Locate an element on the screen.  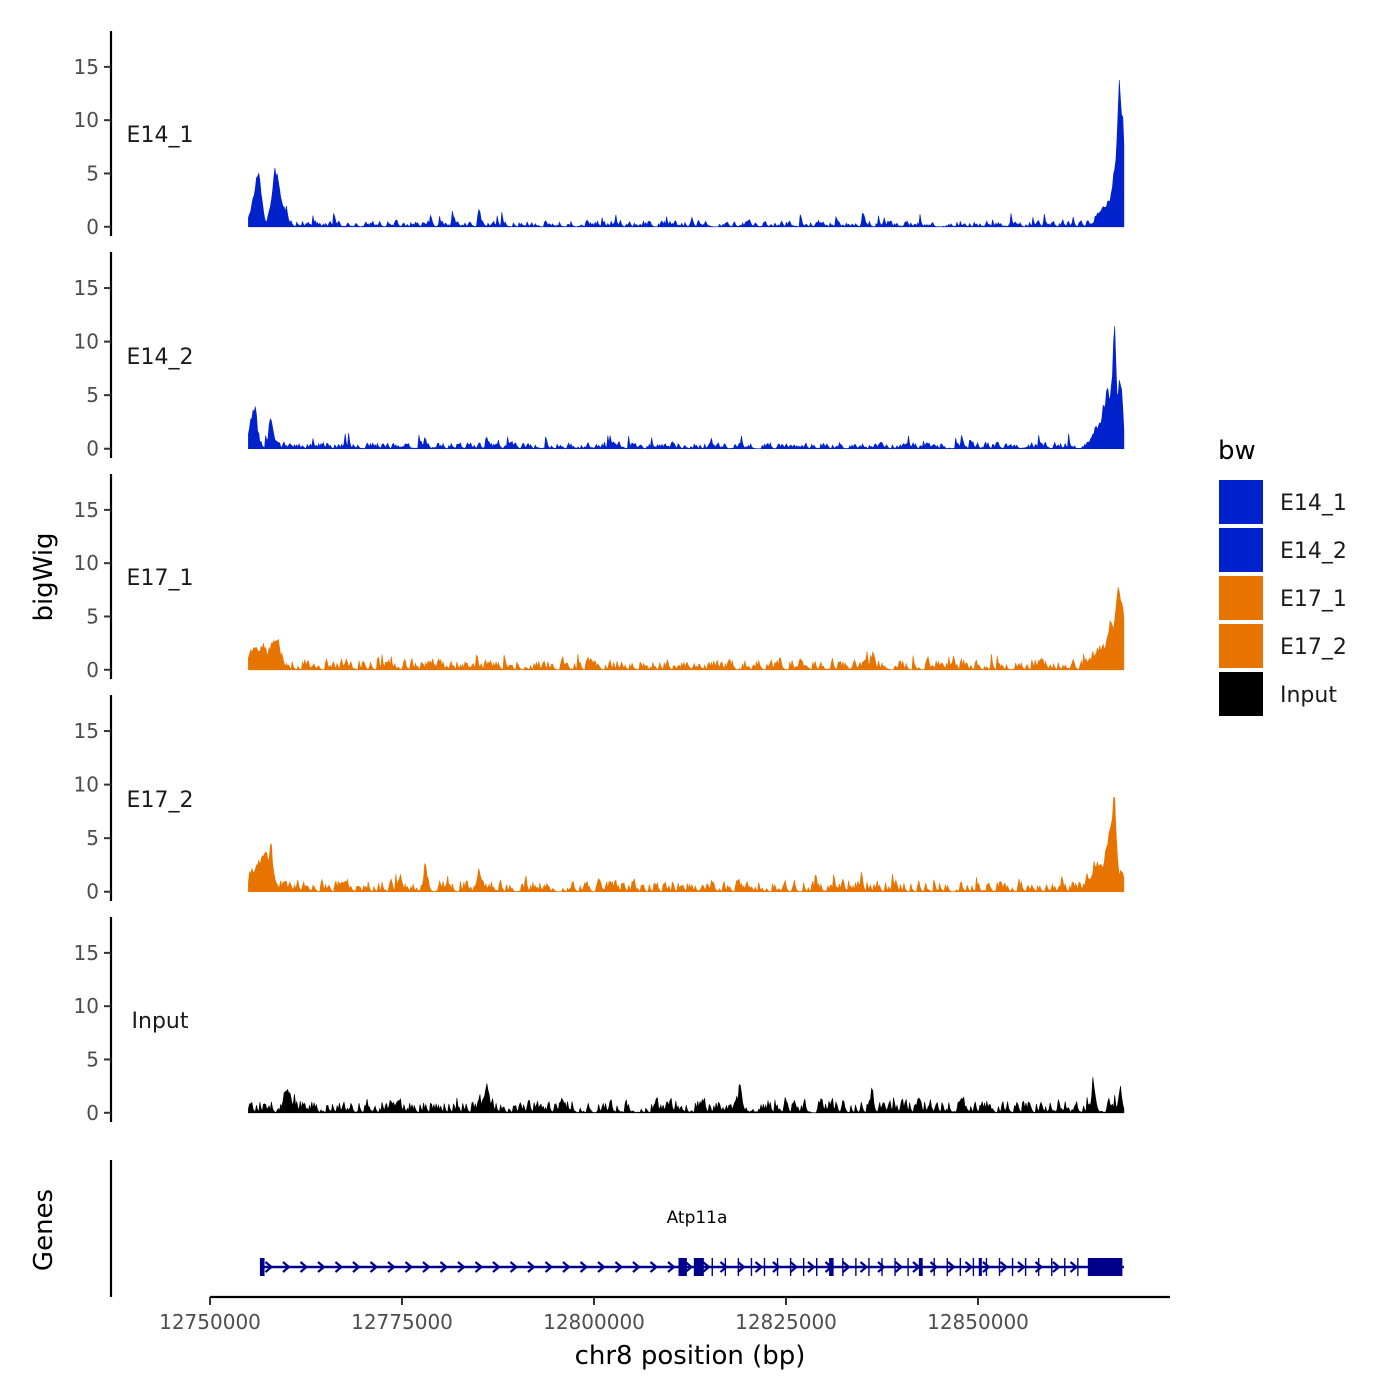
legend-label-e17-1: E17_1 is located at coordinates (1313, 599).